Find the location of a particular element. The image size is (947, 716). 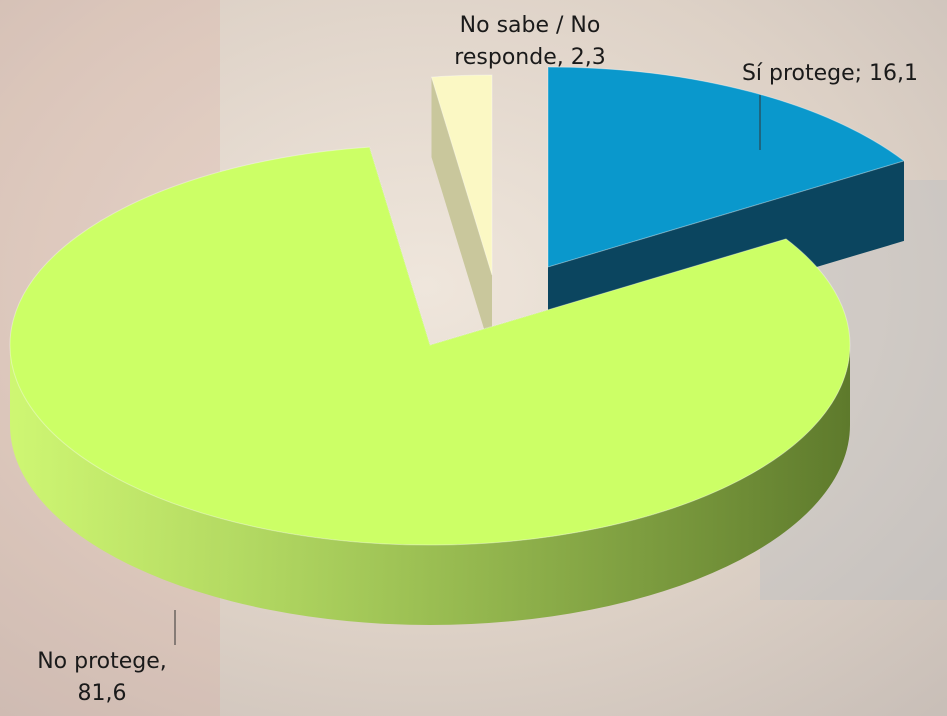

slice is located at coordinates (461, 214).